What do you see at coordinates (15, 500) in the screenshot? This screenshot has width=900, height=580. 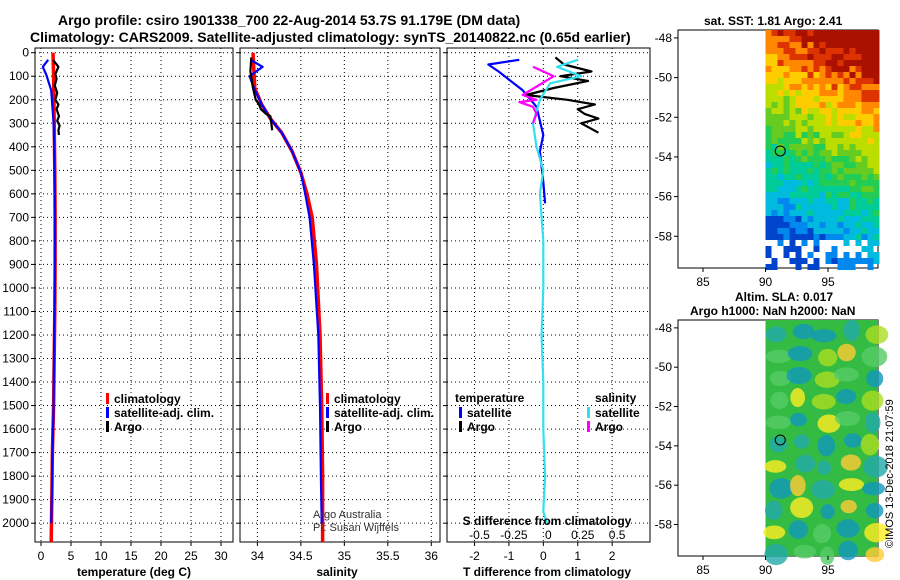 I see `y-tick-label: 1900` at bounding box center [15, 500].